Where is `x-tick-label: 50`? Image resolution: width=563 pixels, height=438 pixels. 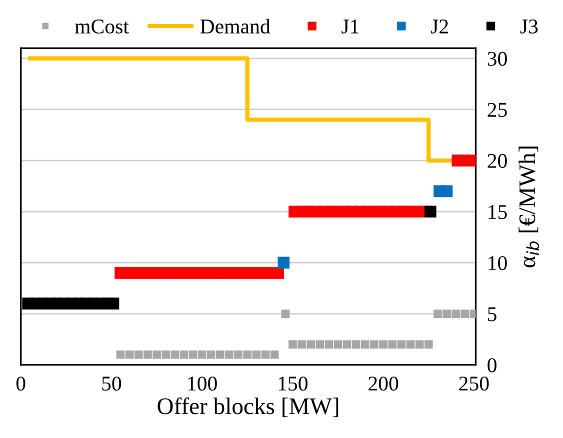
x-tick-label: 50 is located at coordinates (112, 383).